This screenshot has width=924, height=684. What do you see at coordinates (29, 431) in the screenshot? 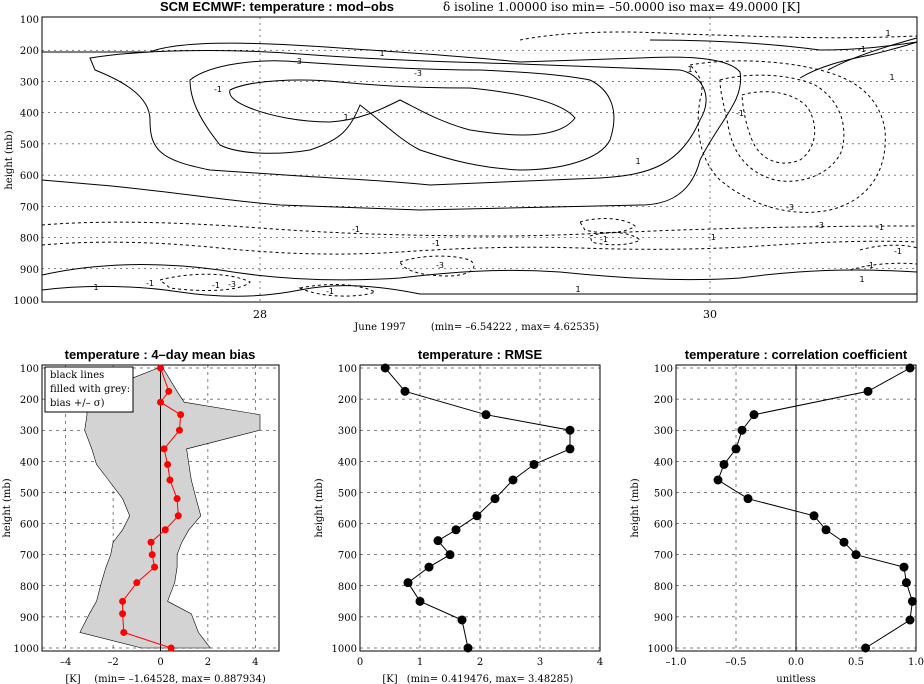
I see `bias-y-tick-label: 300` at bounding box center [29, 431].